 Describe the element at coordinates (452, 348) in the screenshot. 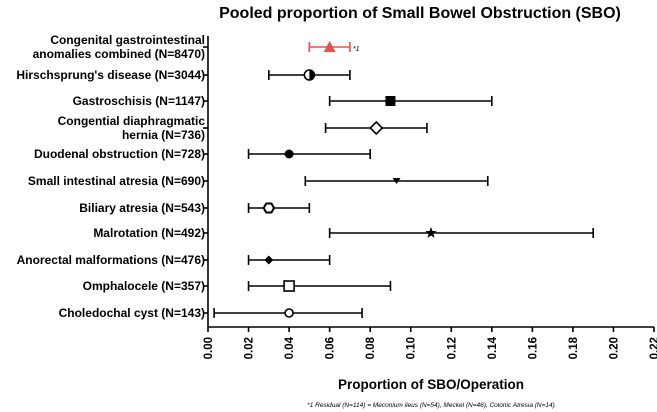

I see `x-tick-label-6: 0.12` at that location.